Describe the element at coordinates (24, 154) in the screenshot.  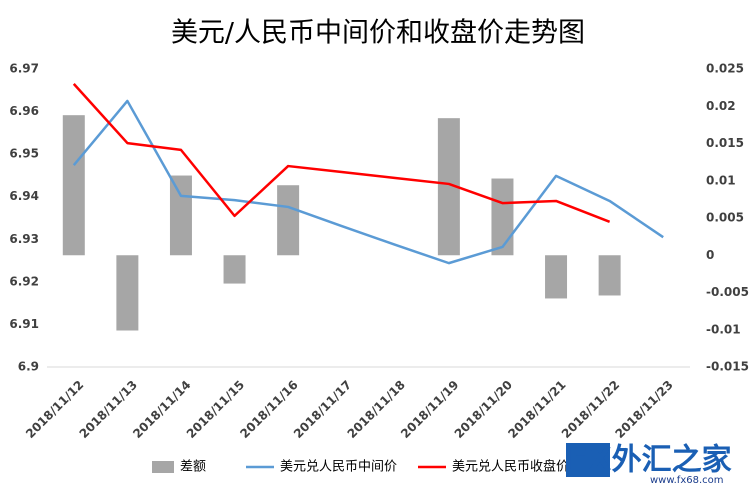
I see `y-tick-label: 6.95` at that location.